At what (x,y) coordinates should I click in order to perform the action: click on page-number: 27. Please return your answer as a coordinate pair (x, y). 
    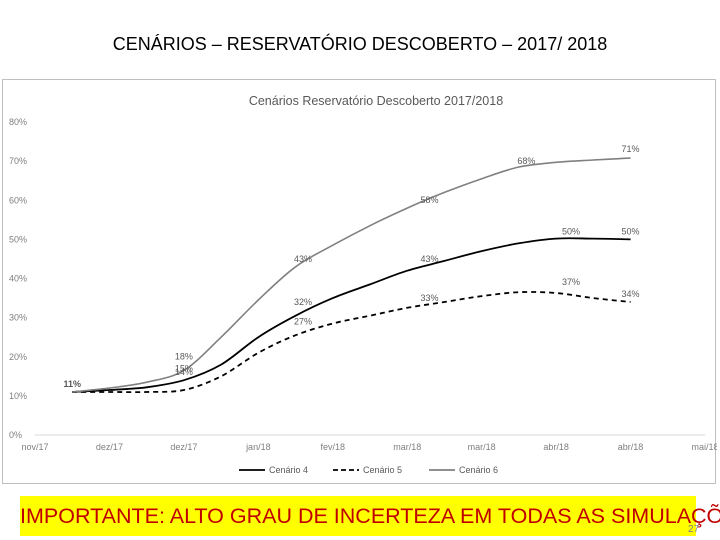
    Looking at the image, I should click on (694, 529).